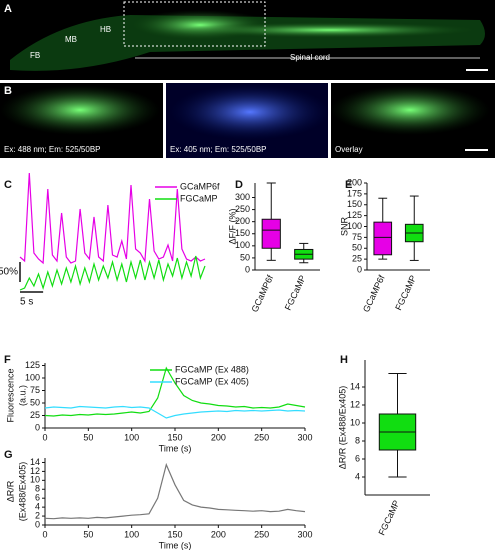 This screenshot has width=495, height=550. What do you see at coordinates (10, 395) in the screenshot?
I see `y-axis-label: Fluorescence` at bounding box center [10, 395].